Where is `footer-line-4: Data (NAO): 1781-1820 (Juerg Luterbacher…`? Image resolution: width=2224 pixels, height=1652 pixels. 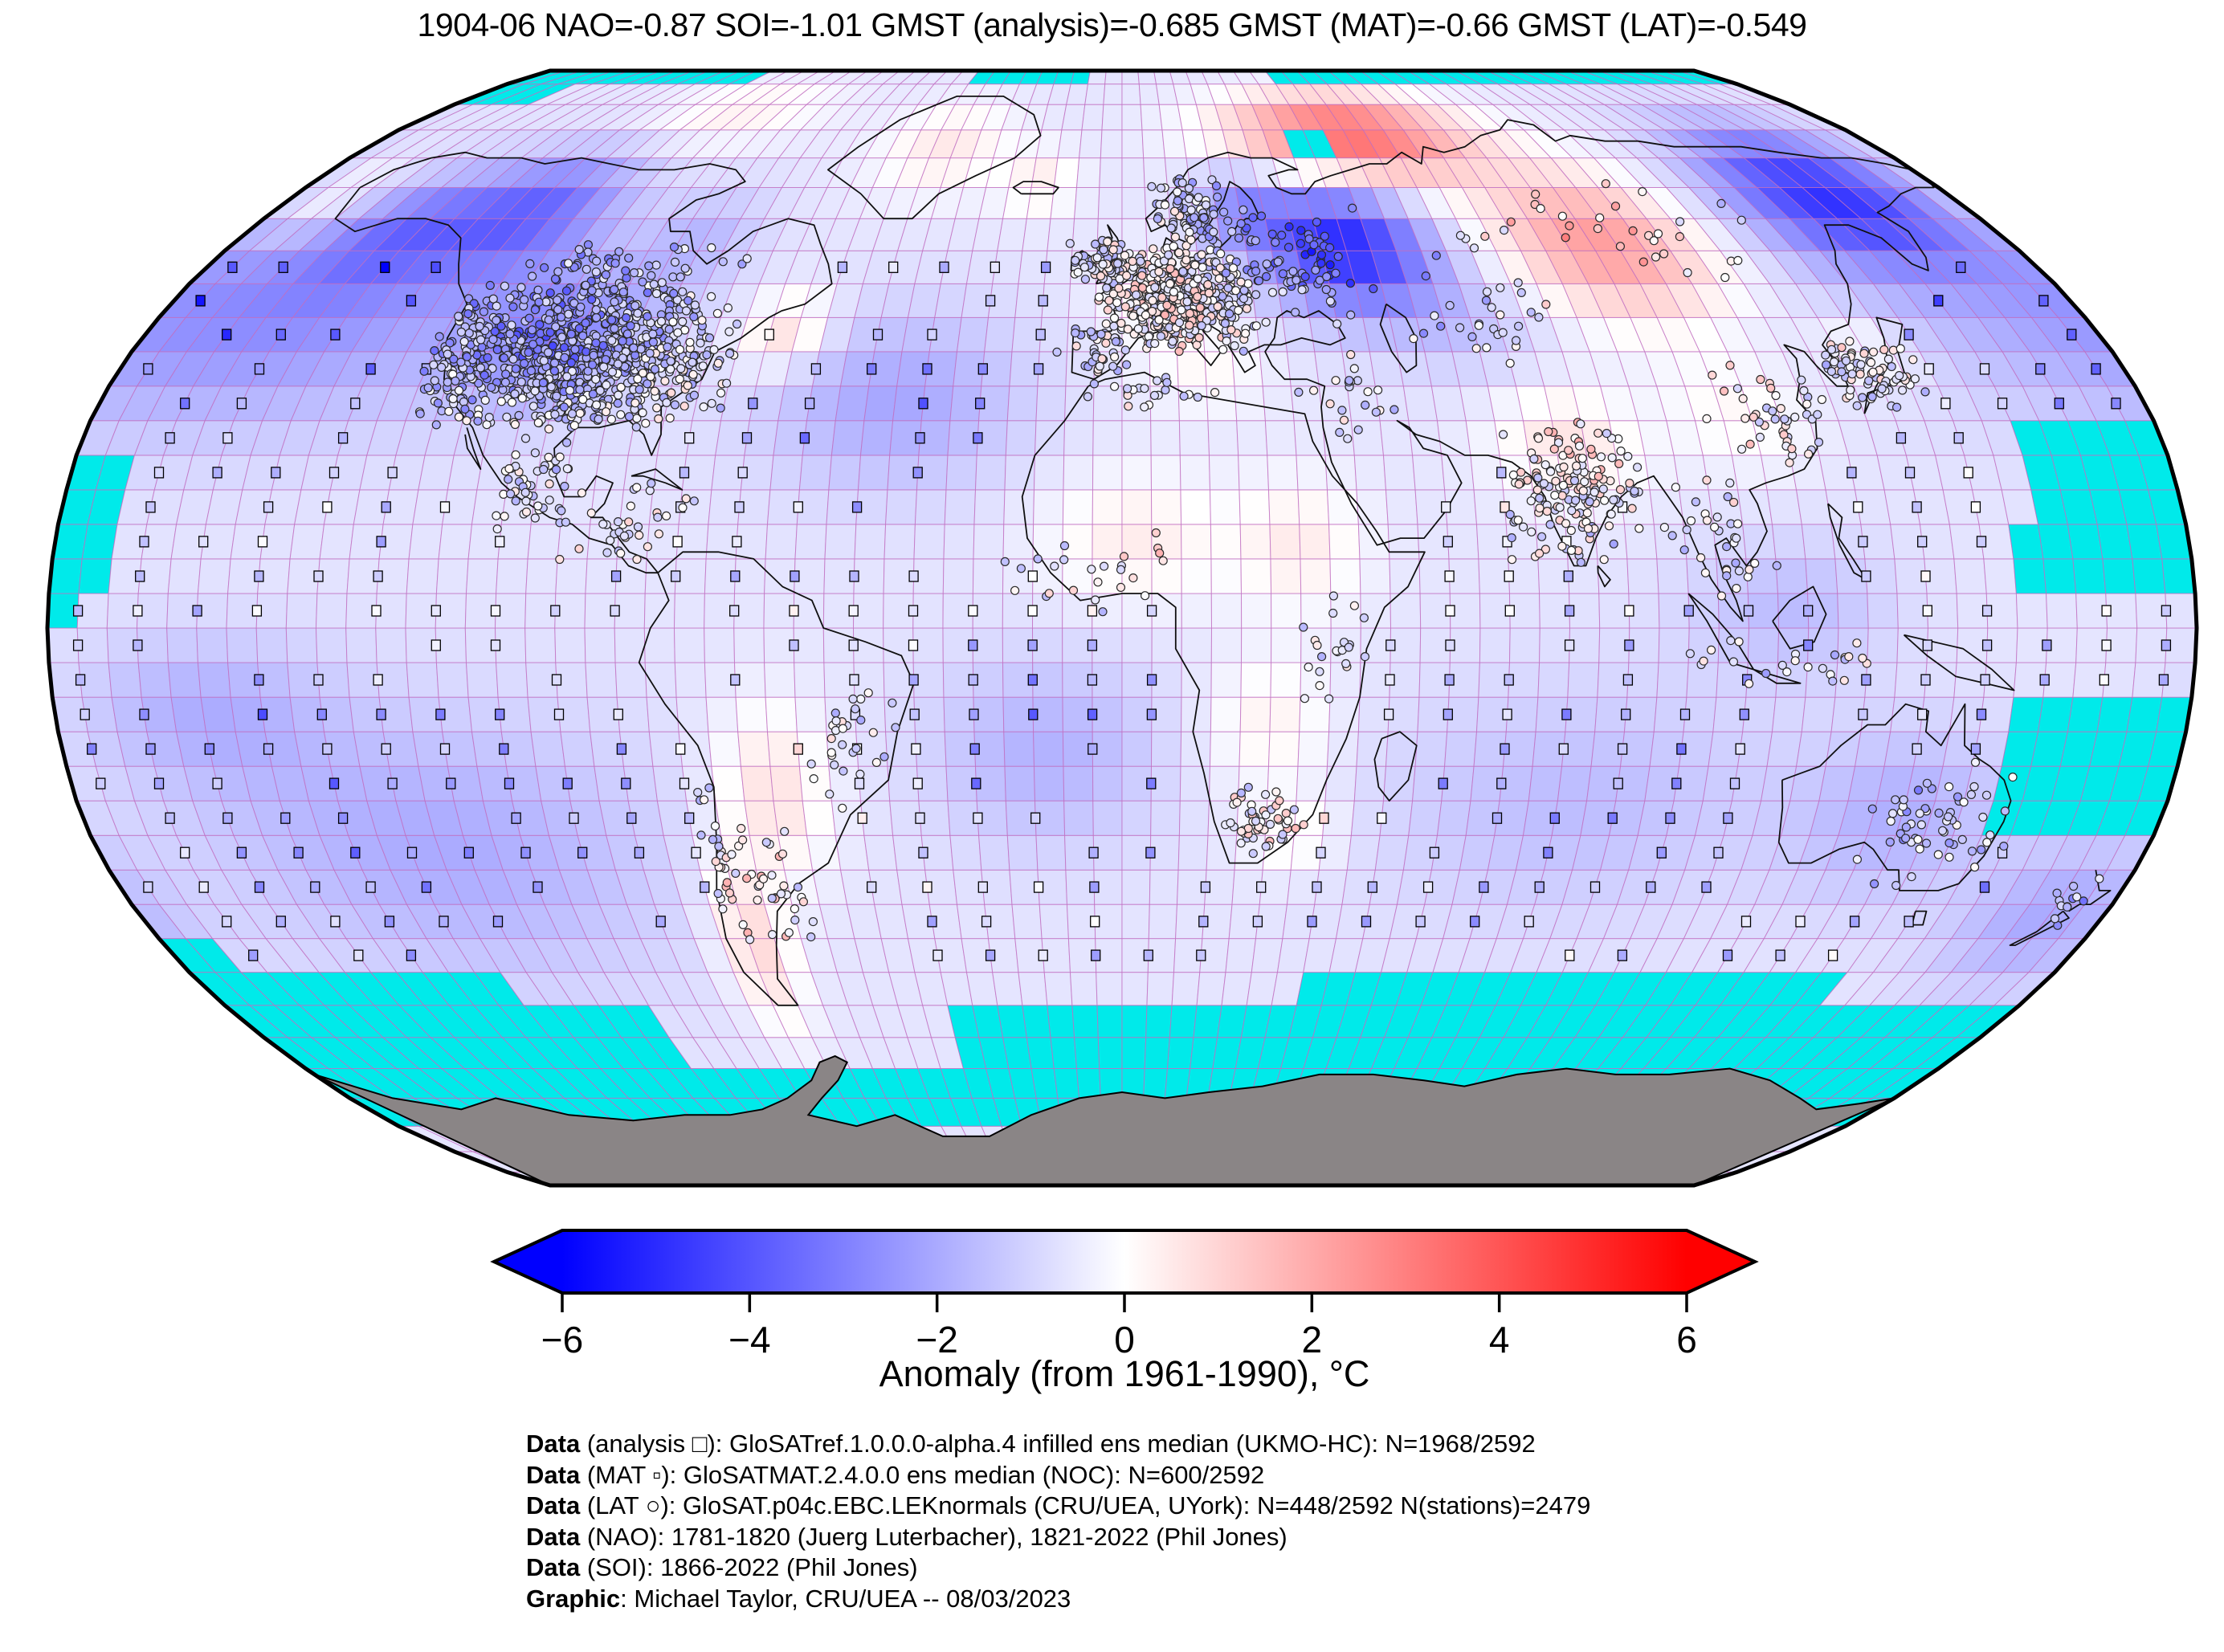 footer-line-4: Data (NAO): 1781-1820 (Juerg Luterbacher… is located at coordinates (1058, 1537).